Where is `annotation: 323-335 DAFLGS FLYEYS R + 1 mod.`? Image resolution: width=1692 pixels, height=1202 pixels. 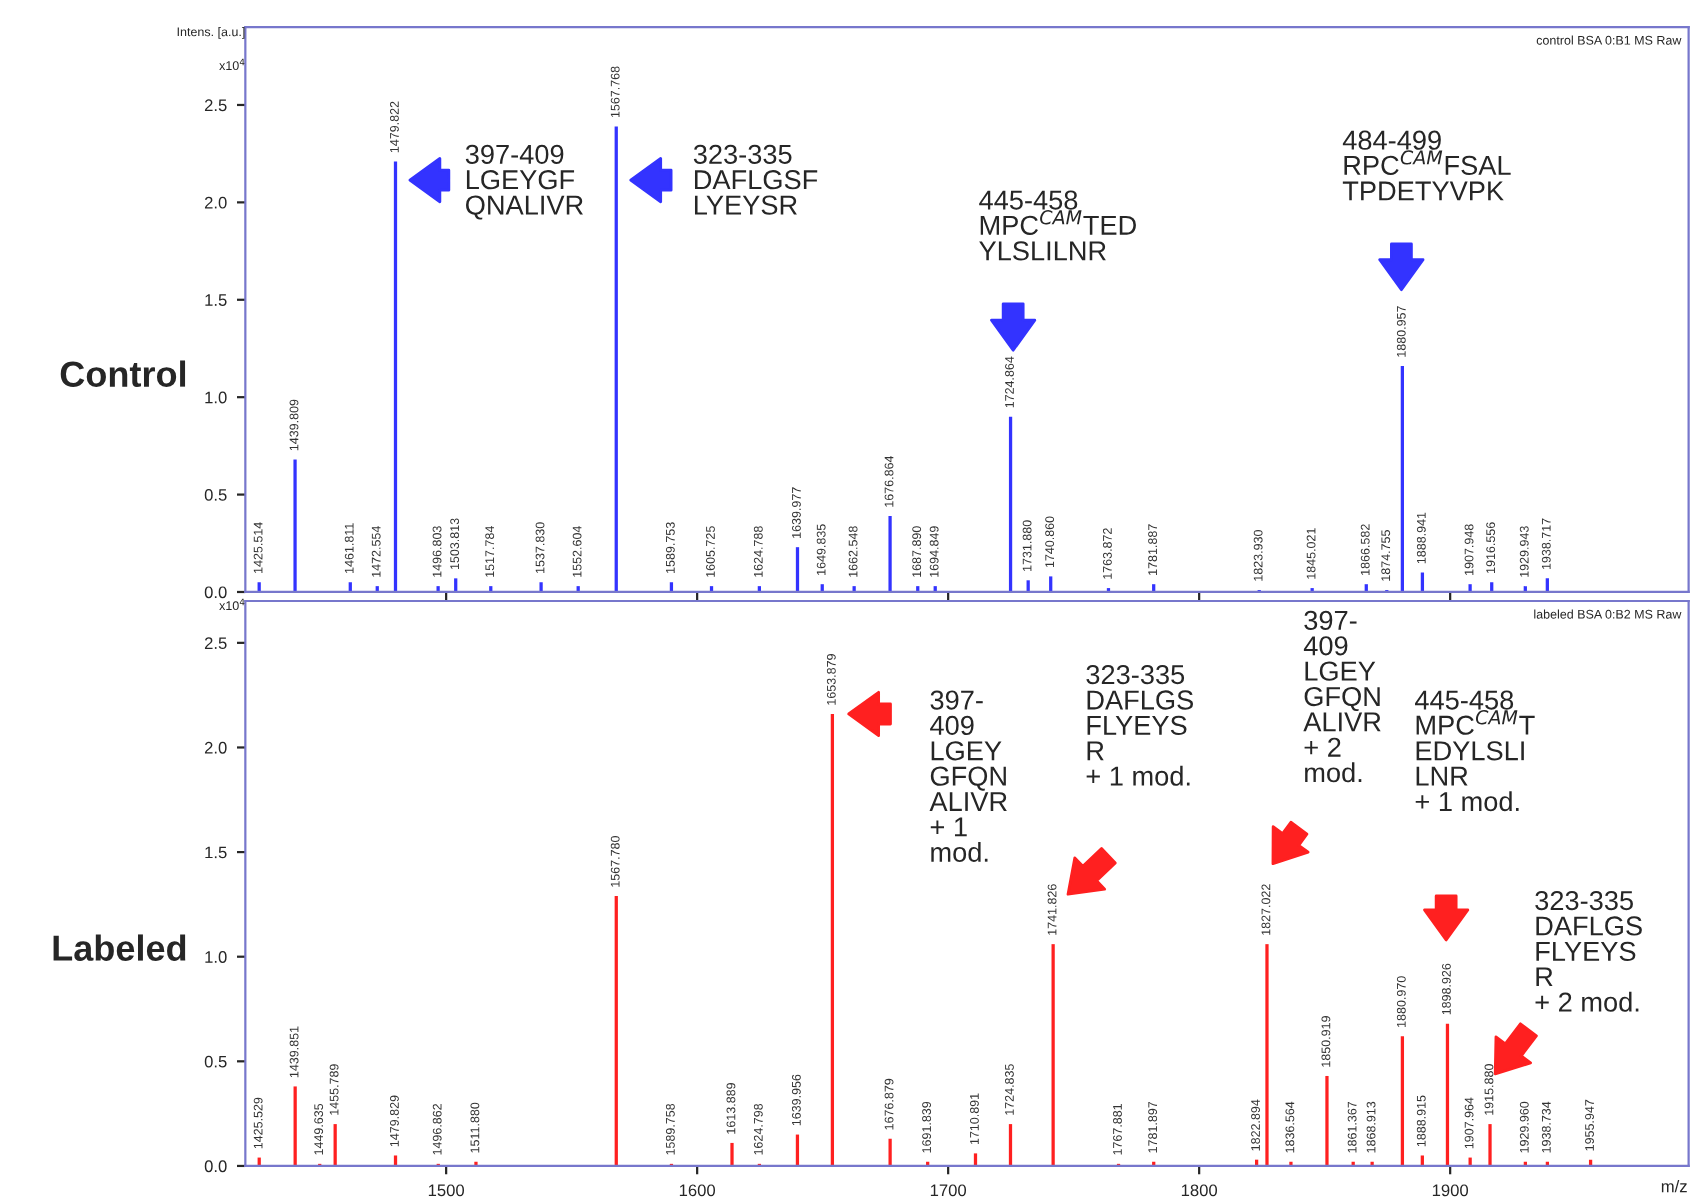
annotation: 323-335 DAFLGS FLYEYS R + 1 mod. is located at coordinates (1139, 725).